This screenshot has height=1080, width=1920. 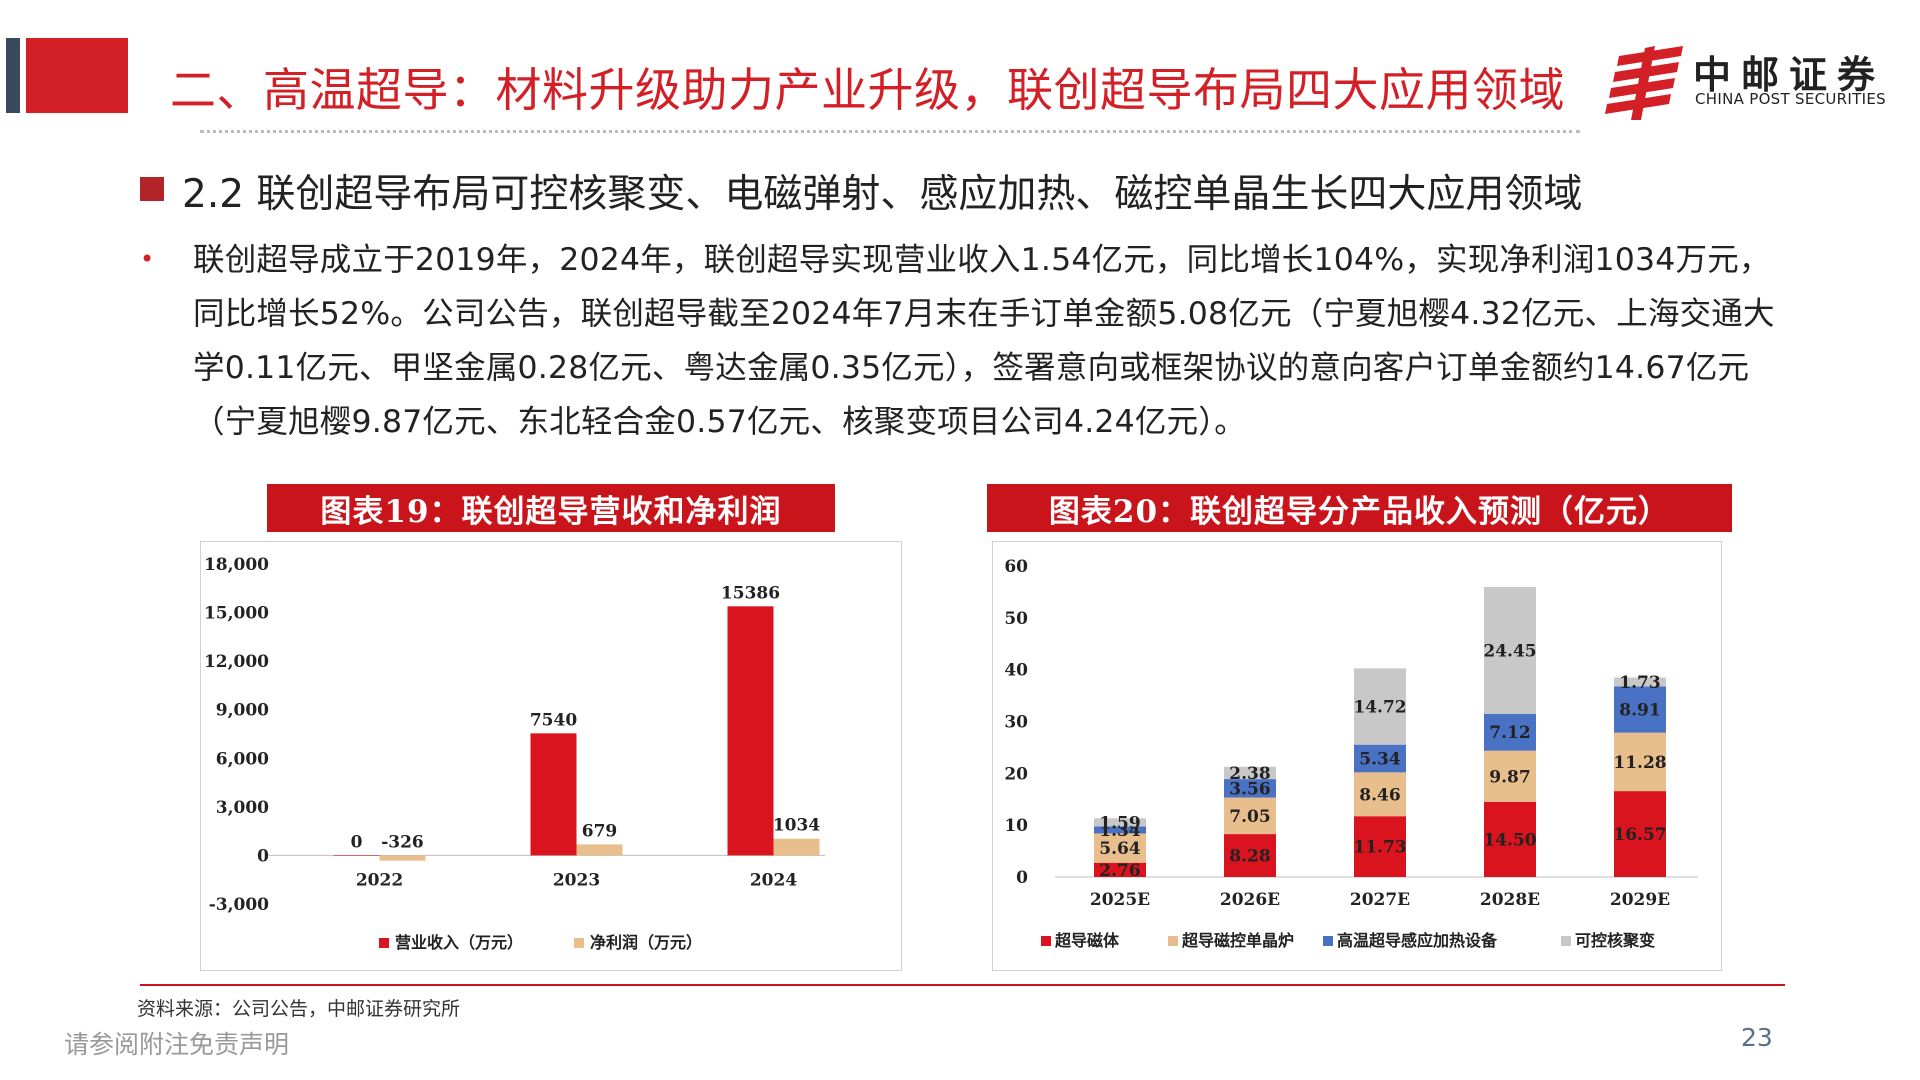 What do you see at coordinates (1237, 940) in the screenshot?
I see `chart2-legend-label: 超导磁控单晶炉` at bounding box center [1237, 940].